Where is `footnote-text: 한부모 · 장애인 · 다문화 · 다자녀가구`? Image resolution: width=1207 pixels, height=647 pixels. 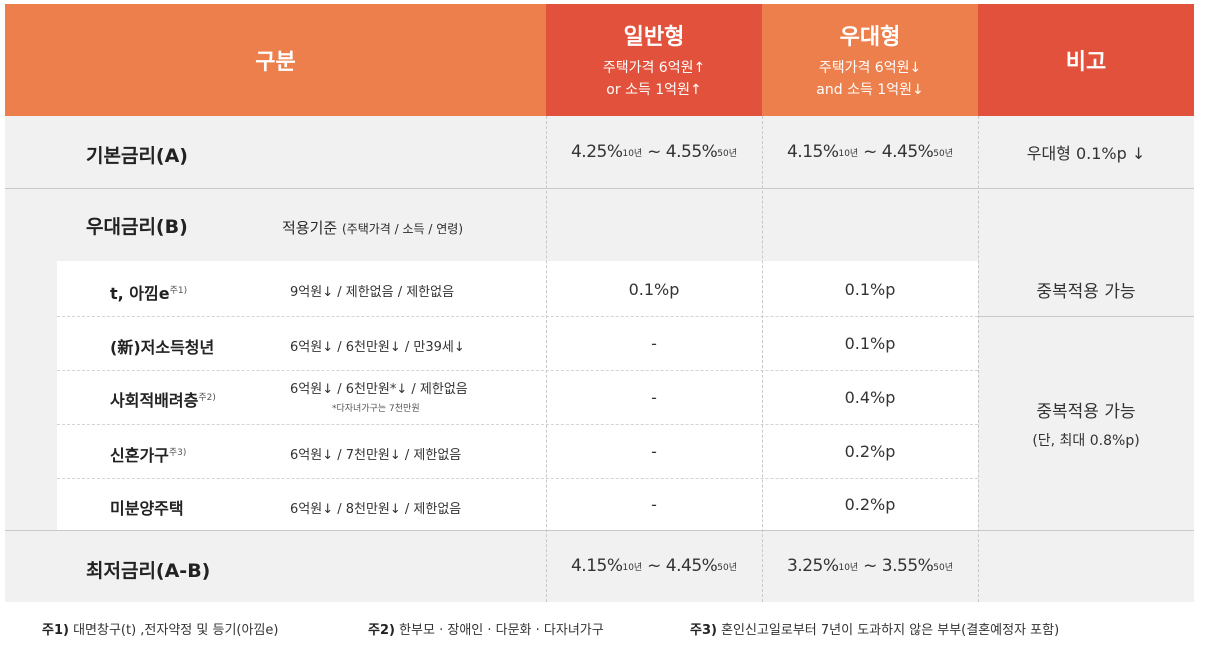
footnote-text: 한부모 · 장애인 · 다문화 · 다자녀가구 is located at coordinates (499, 630).